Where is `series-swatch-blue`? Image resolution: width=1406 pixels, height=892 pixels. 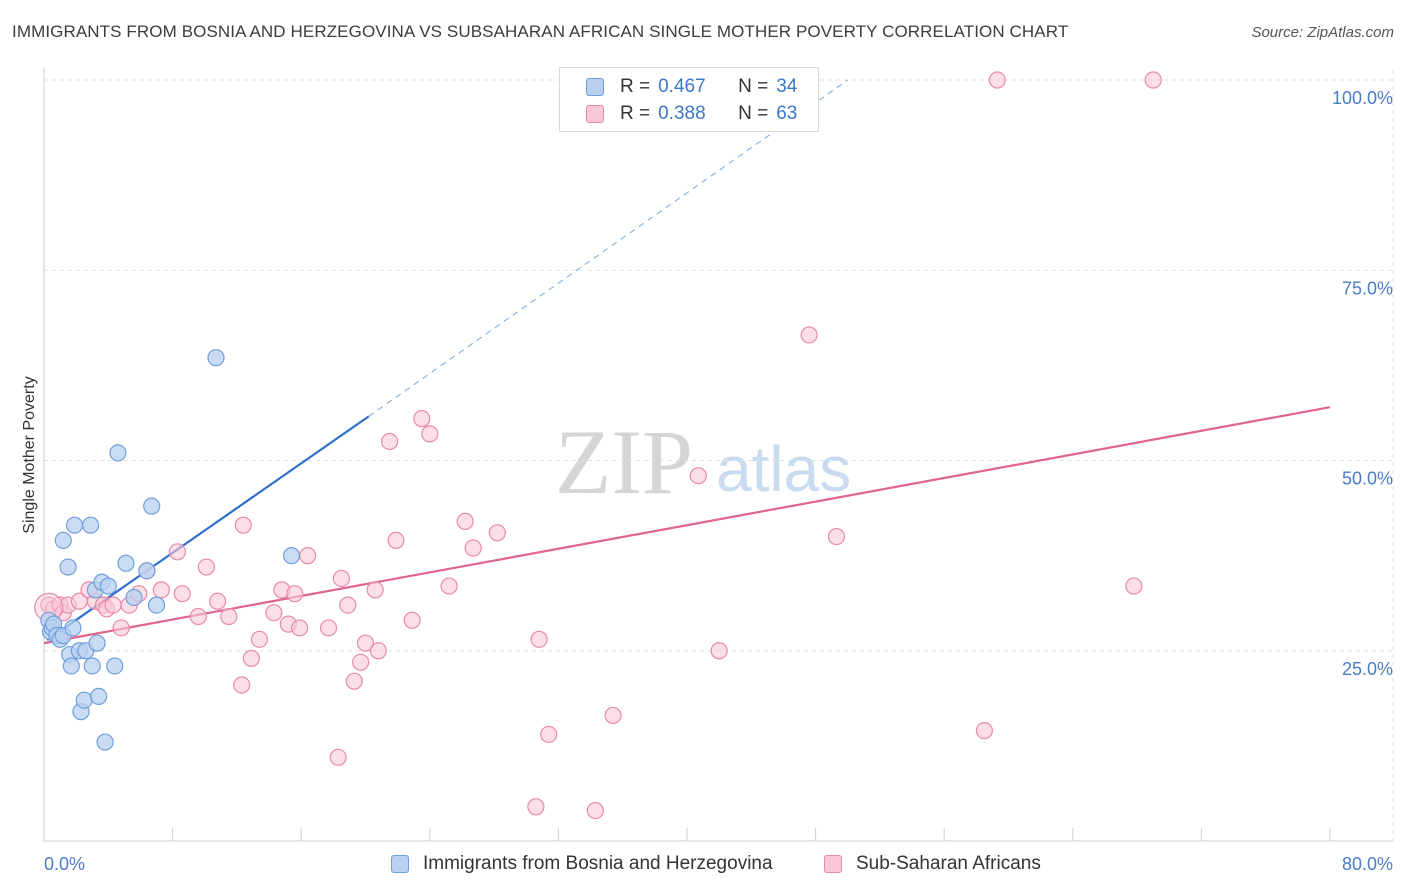 series-swatch-blue is located at coordinates (400, 864).